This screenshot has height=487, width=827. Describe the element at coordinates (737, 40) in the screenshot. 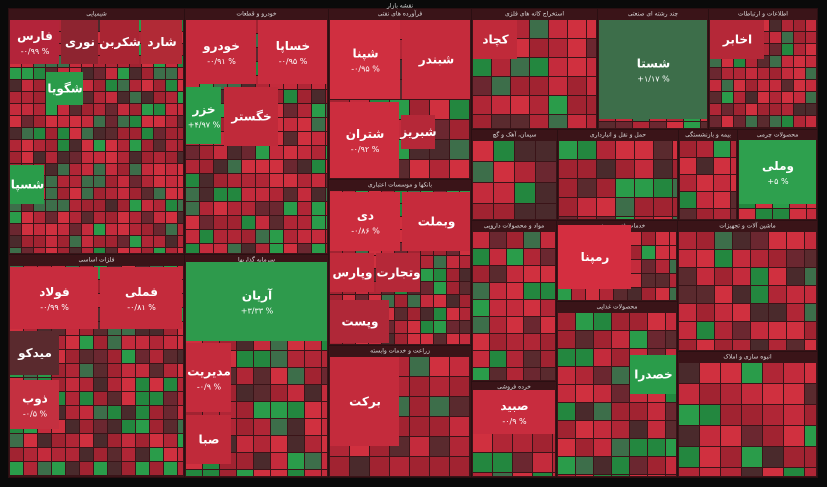

I see `stock-name: اخابر` at that location.